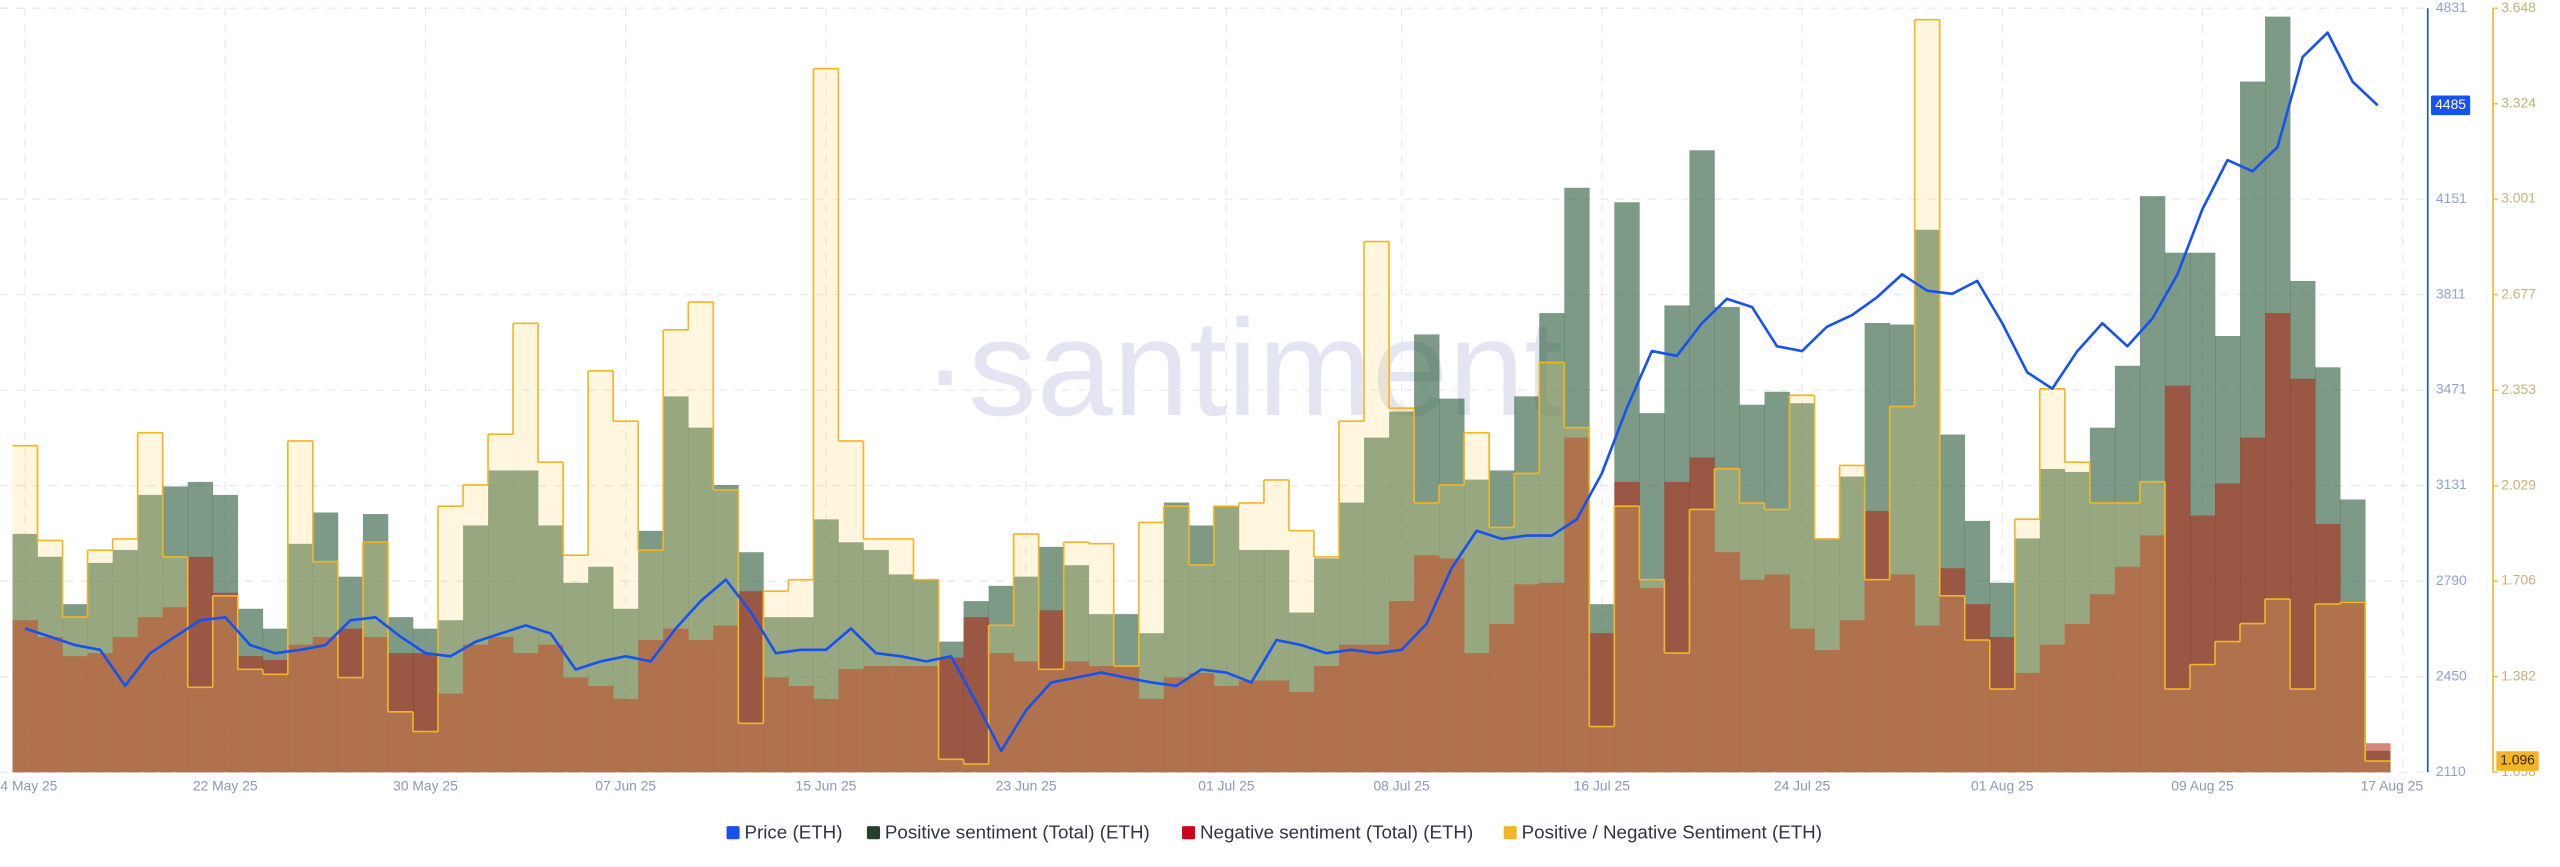  I want to click on last-value-badge, so click(2517, 761).